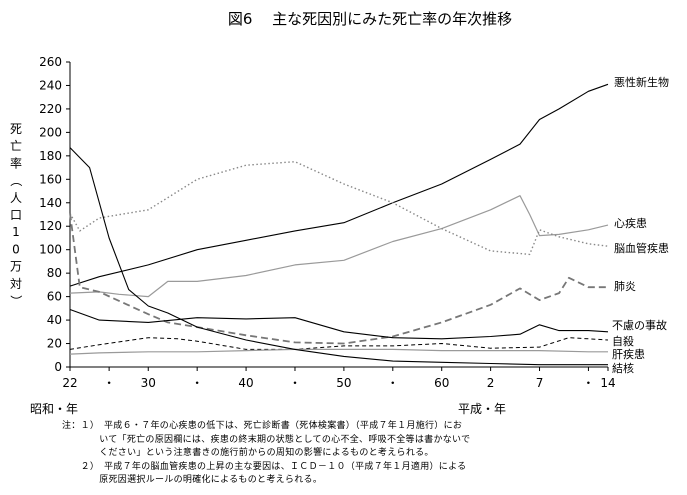 Image resolution: width=687 pixels, height=495 pixels. Describe the element at coordinates (16, 146) in the screenshot. I see `y-label-char: 亡` at that location.